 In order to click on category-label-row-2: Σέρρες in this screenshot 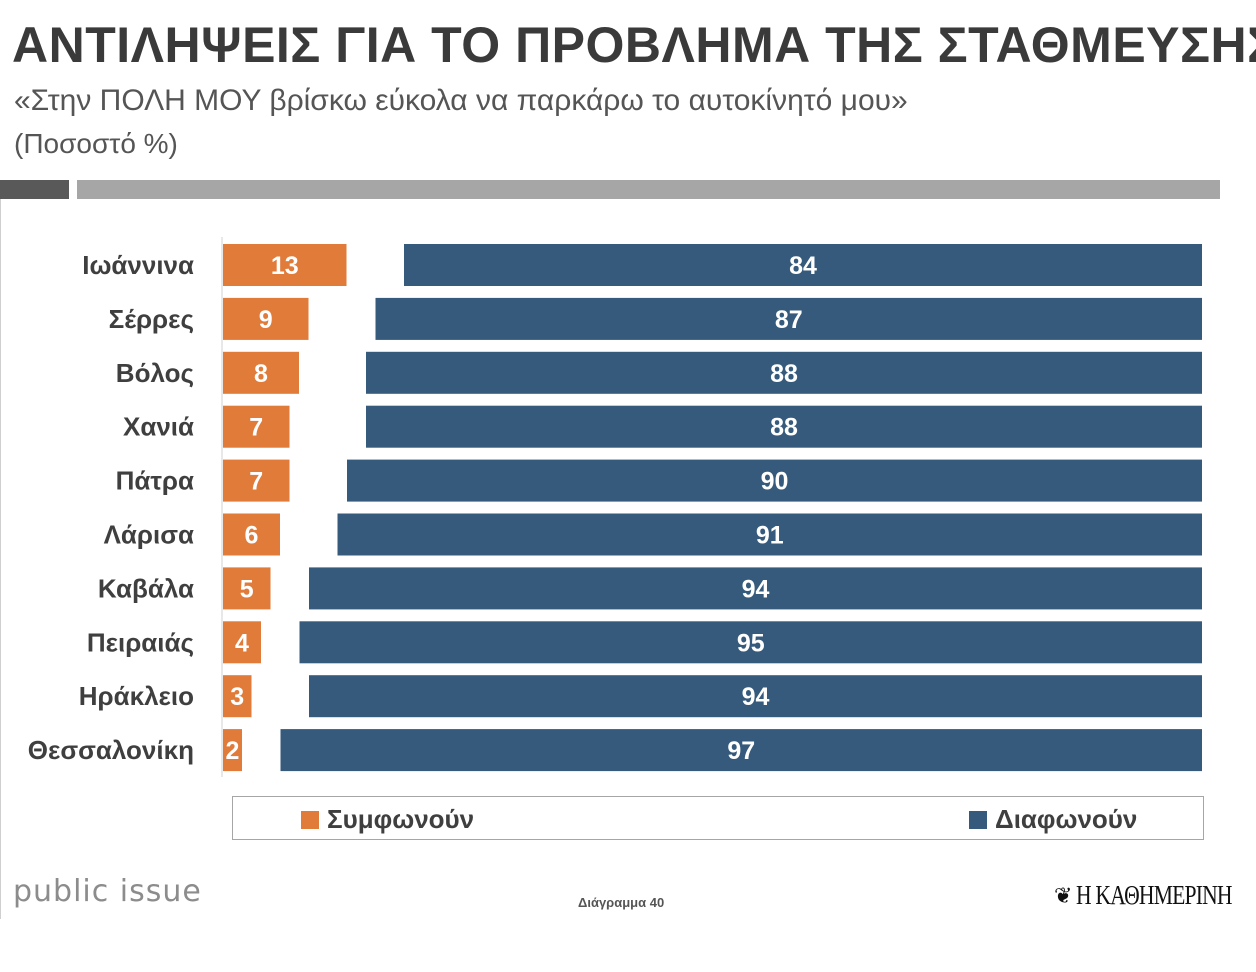, I will do `click(151, 319)`.